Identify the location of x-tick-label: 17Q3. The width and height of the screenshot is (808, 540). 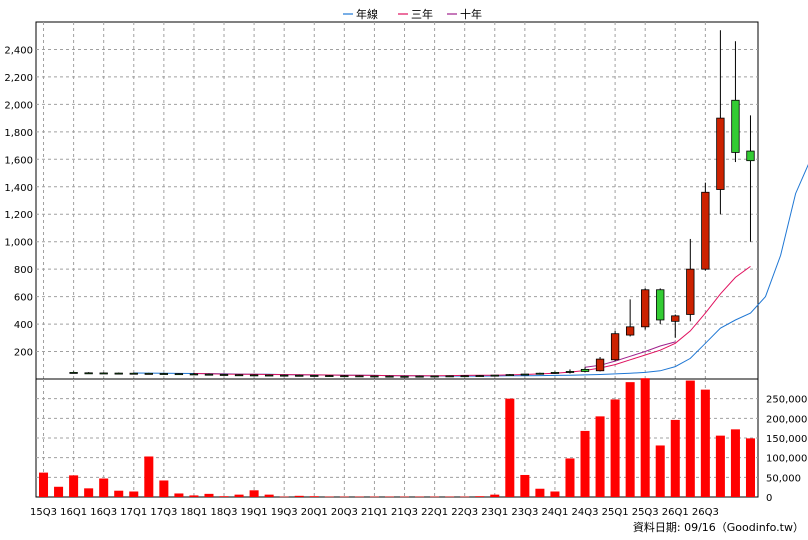
(163, 512).